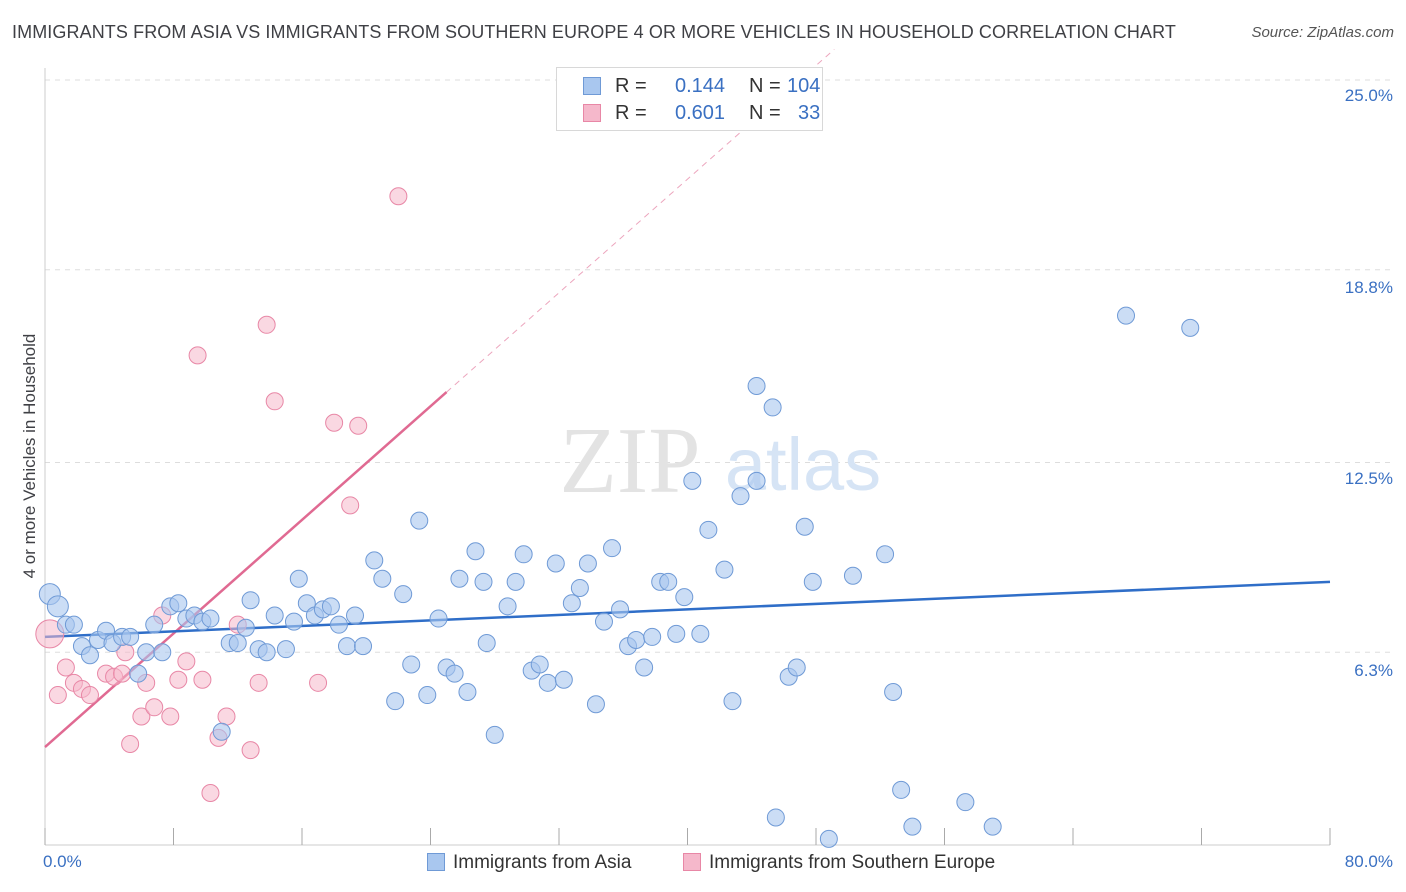 This screenshot has width=1406, height=892. Describe the element at coordinates (62, 861) in the screenshot. I see `x-tick-label: 0.0%` at that location.